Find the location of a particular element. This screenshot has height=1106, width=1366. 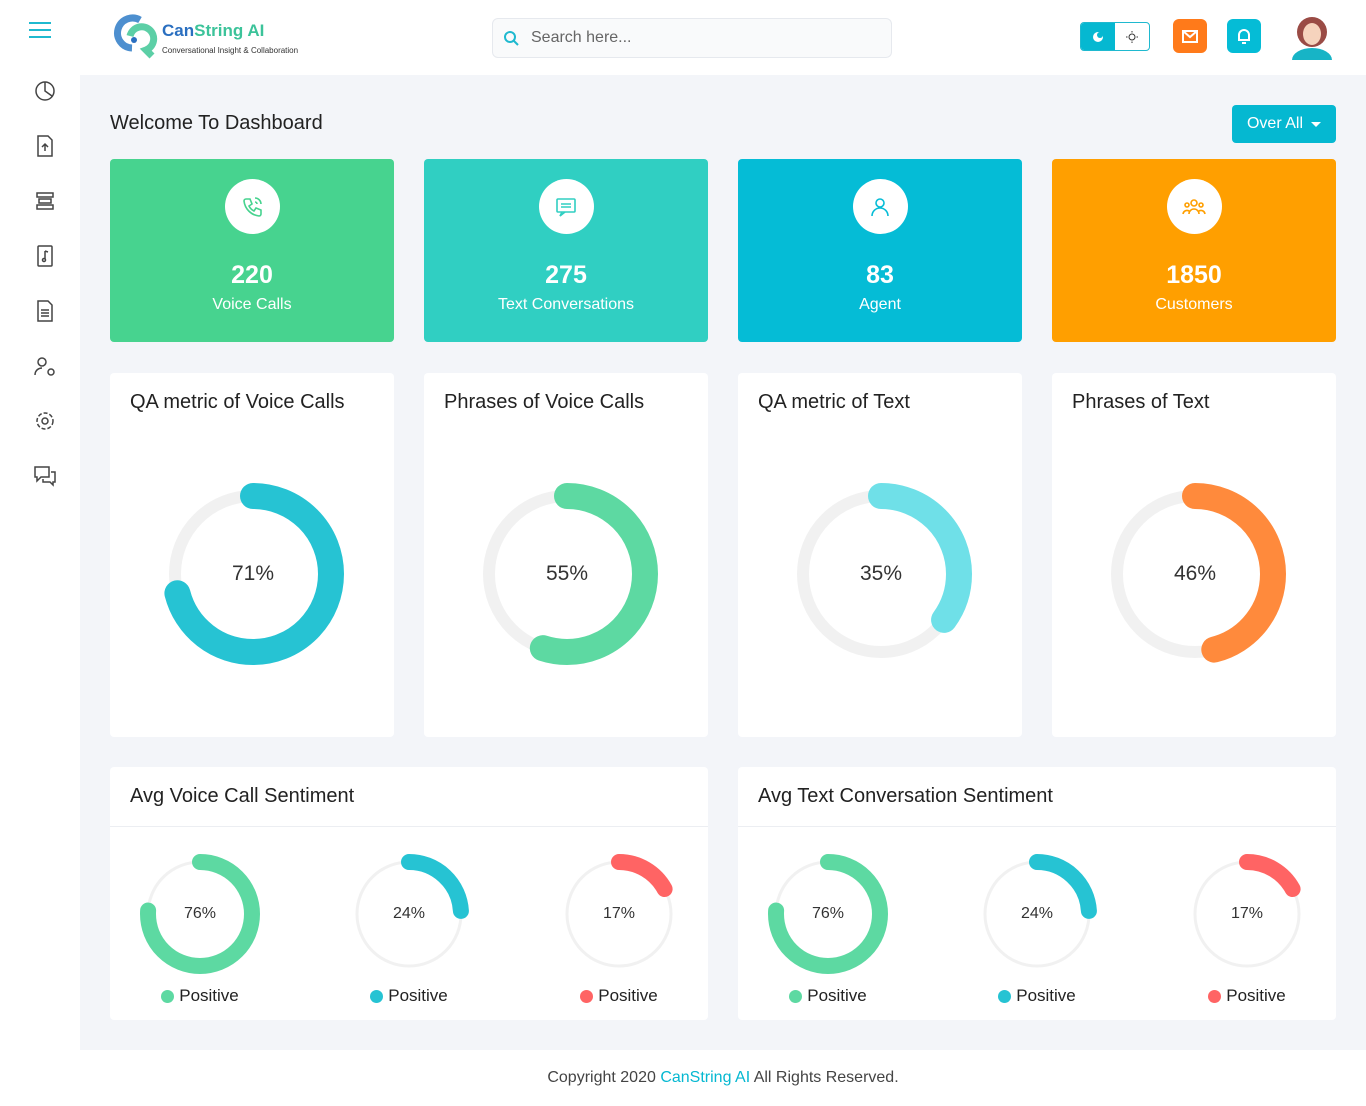

group-icon is located at coordinates (1194, 206).